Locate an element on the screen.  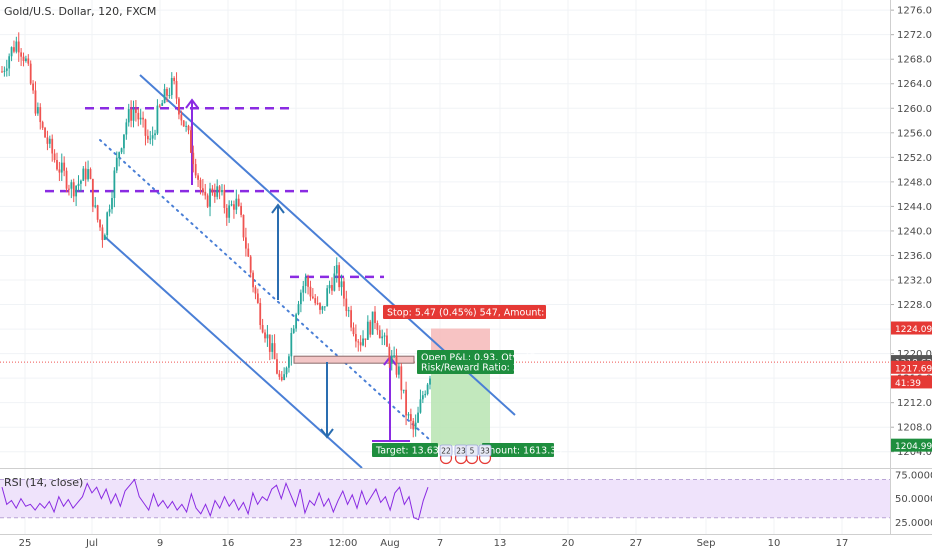
price-highlight-label: 41:39 is located at coordinates (908, 384).